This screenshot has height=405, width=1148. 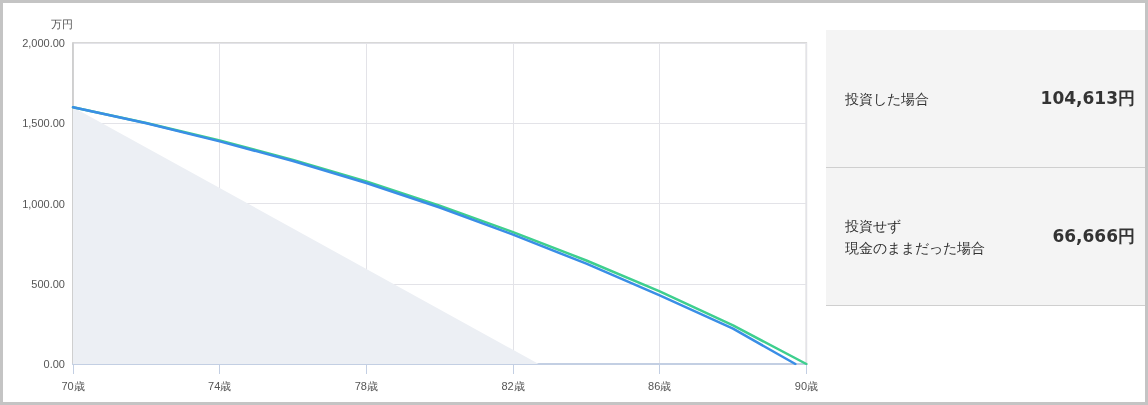 I want to click on y-tick-label: 500.00, so click(x=48, y=283).